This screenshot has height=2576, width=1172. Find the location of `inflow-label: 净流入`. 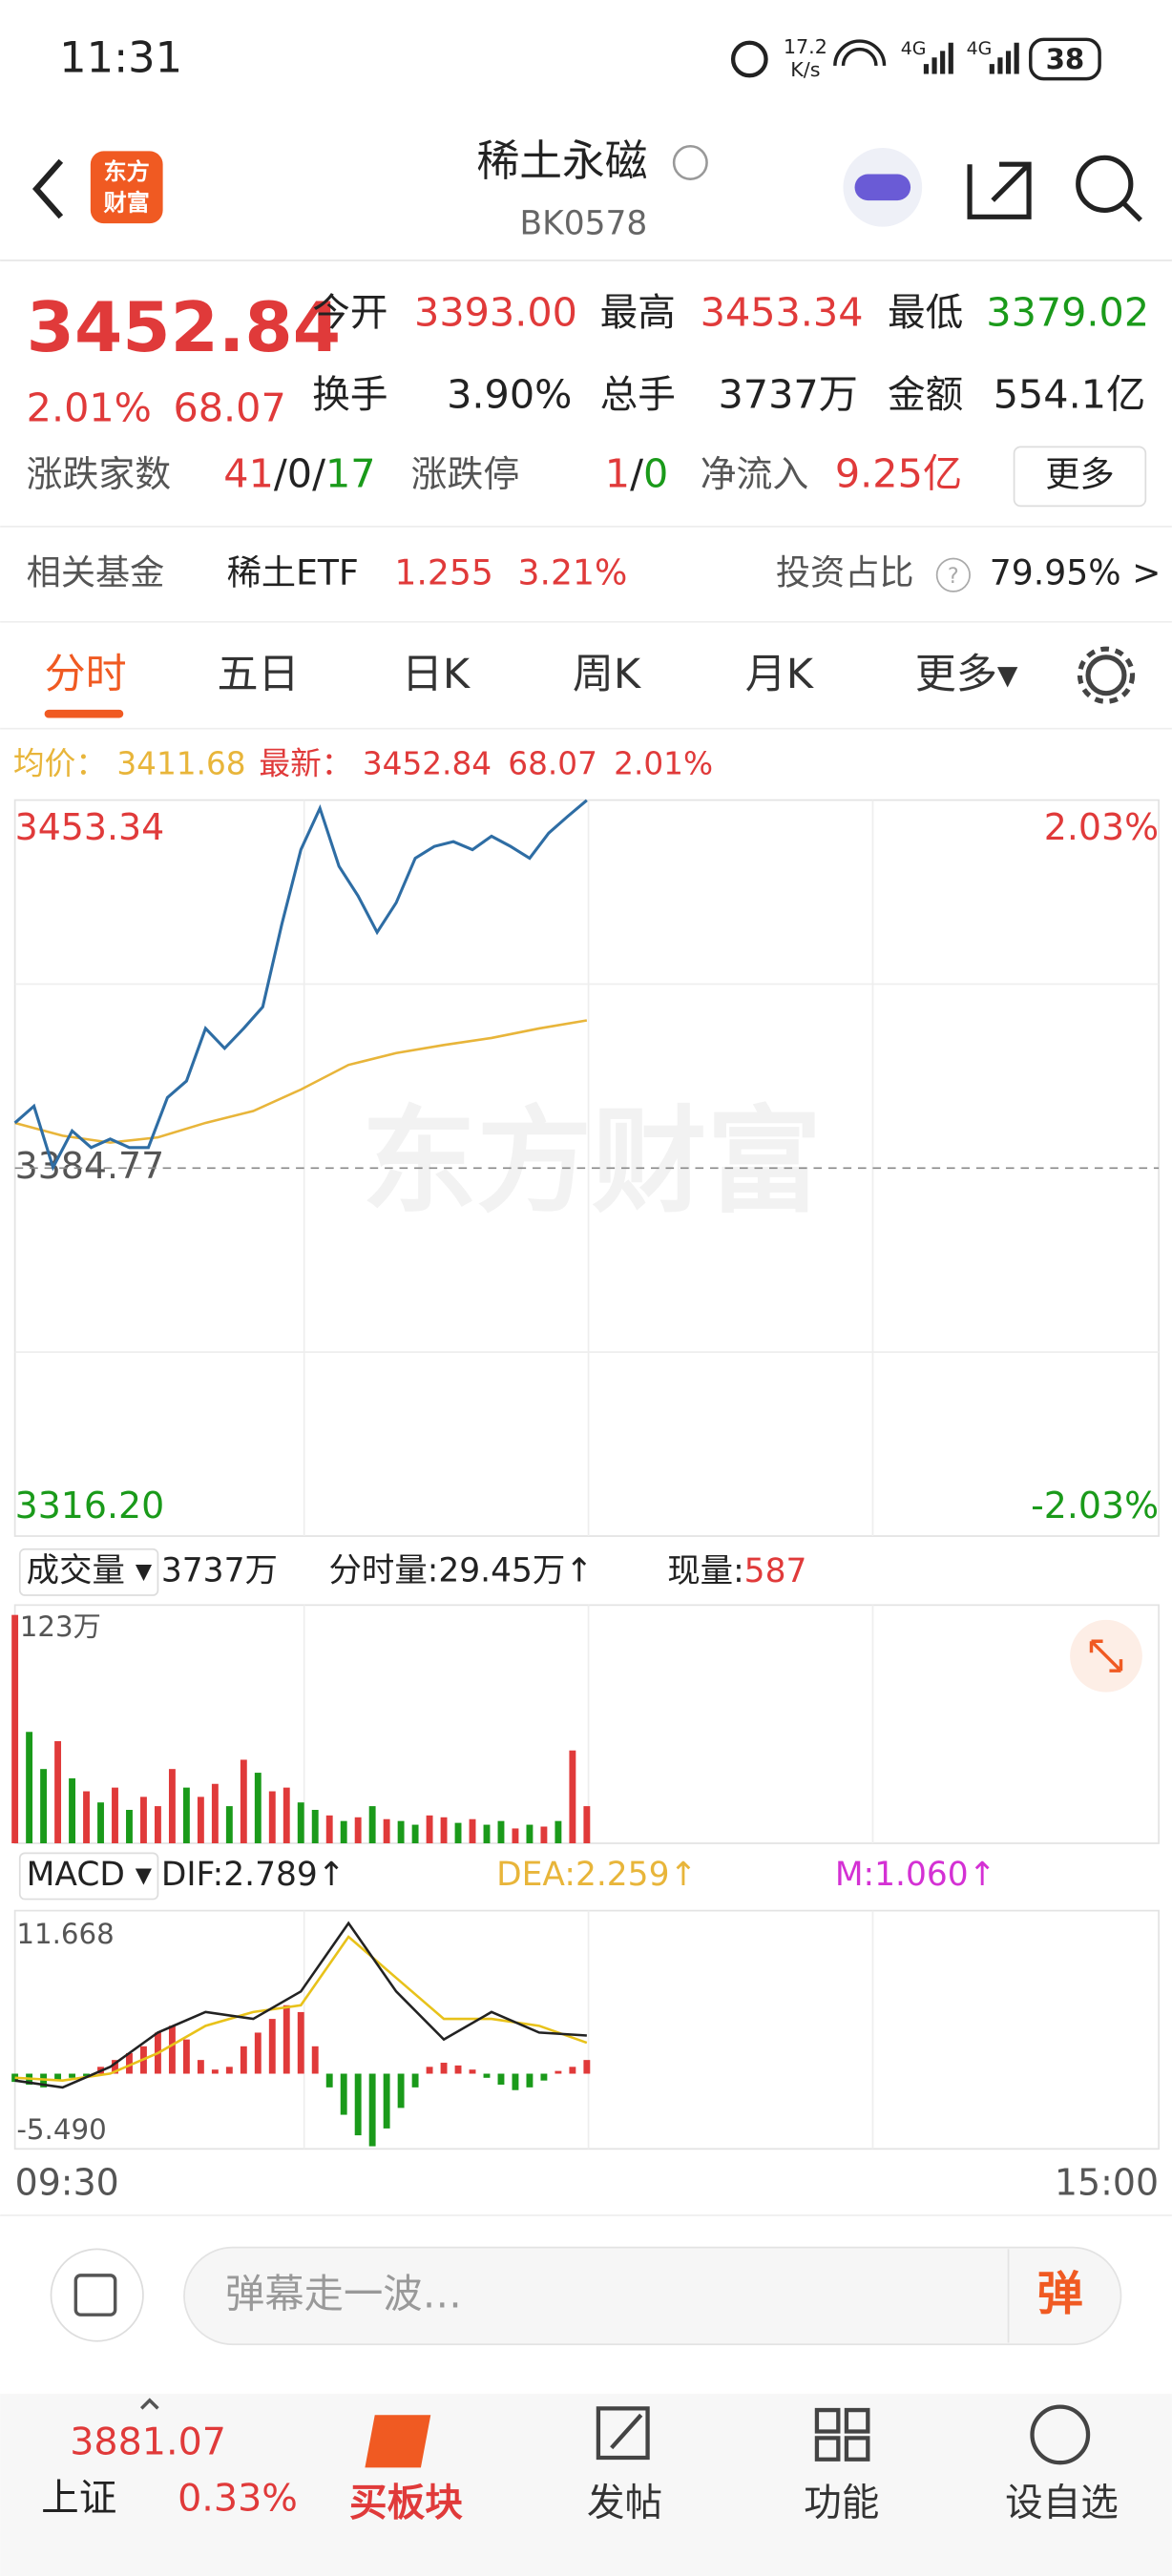

inflow-label: 净流入 is located at coordinates (755, 474).